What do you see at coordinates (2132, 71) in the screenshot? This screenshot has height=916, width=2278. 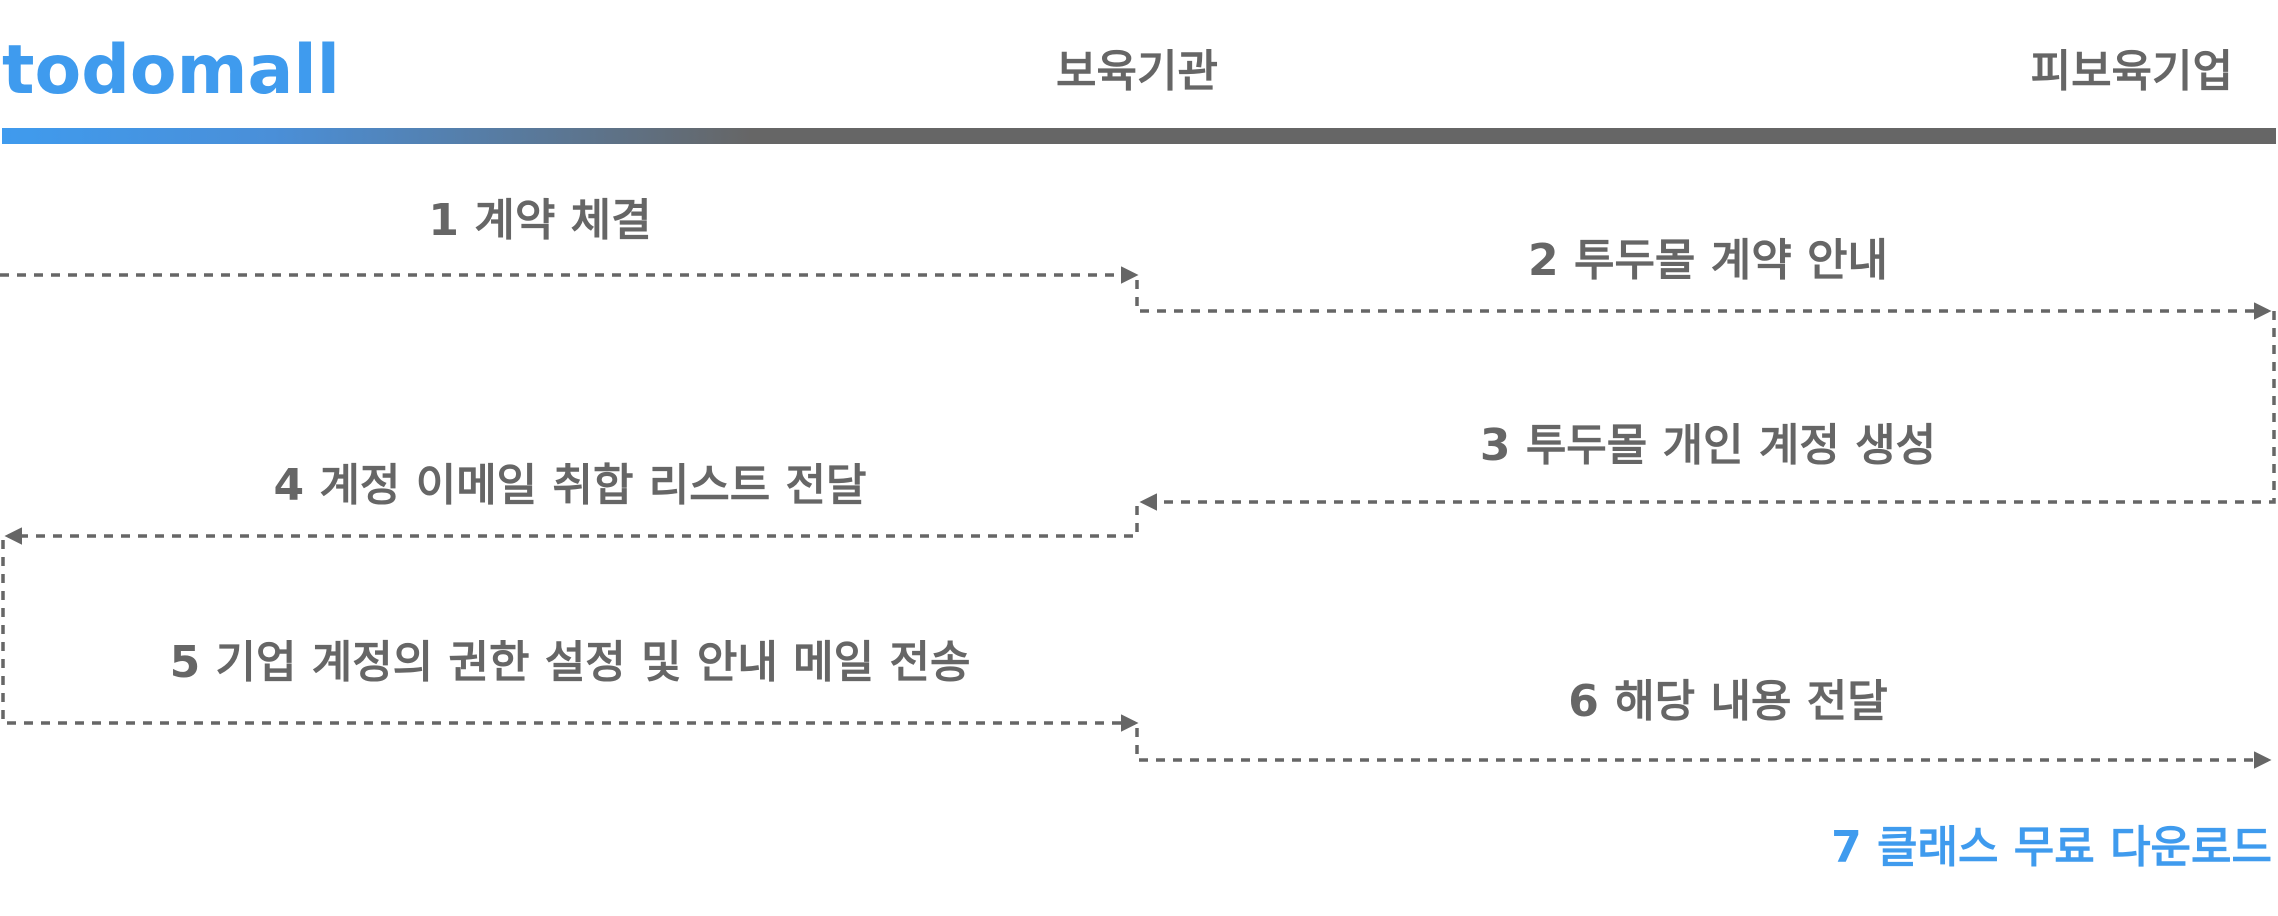 I see `column-header-receiver: 피보육기업` at bounding box center [2132, 71].